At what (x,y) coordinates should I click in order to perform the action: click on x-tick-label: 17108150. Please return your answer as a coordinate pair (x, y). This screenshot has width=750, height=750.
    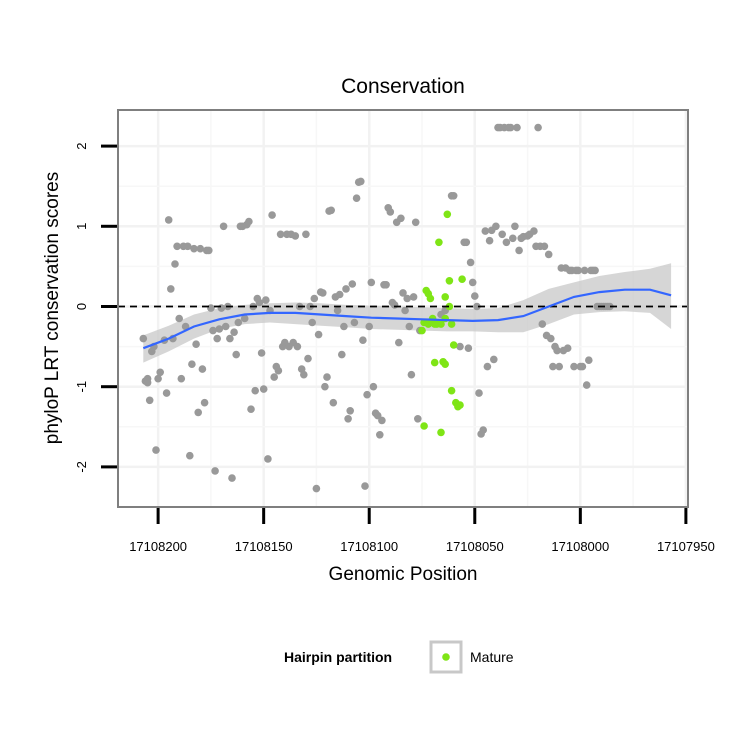
    Looking at the image, I should click on (264, 546).